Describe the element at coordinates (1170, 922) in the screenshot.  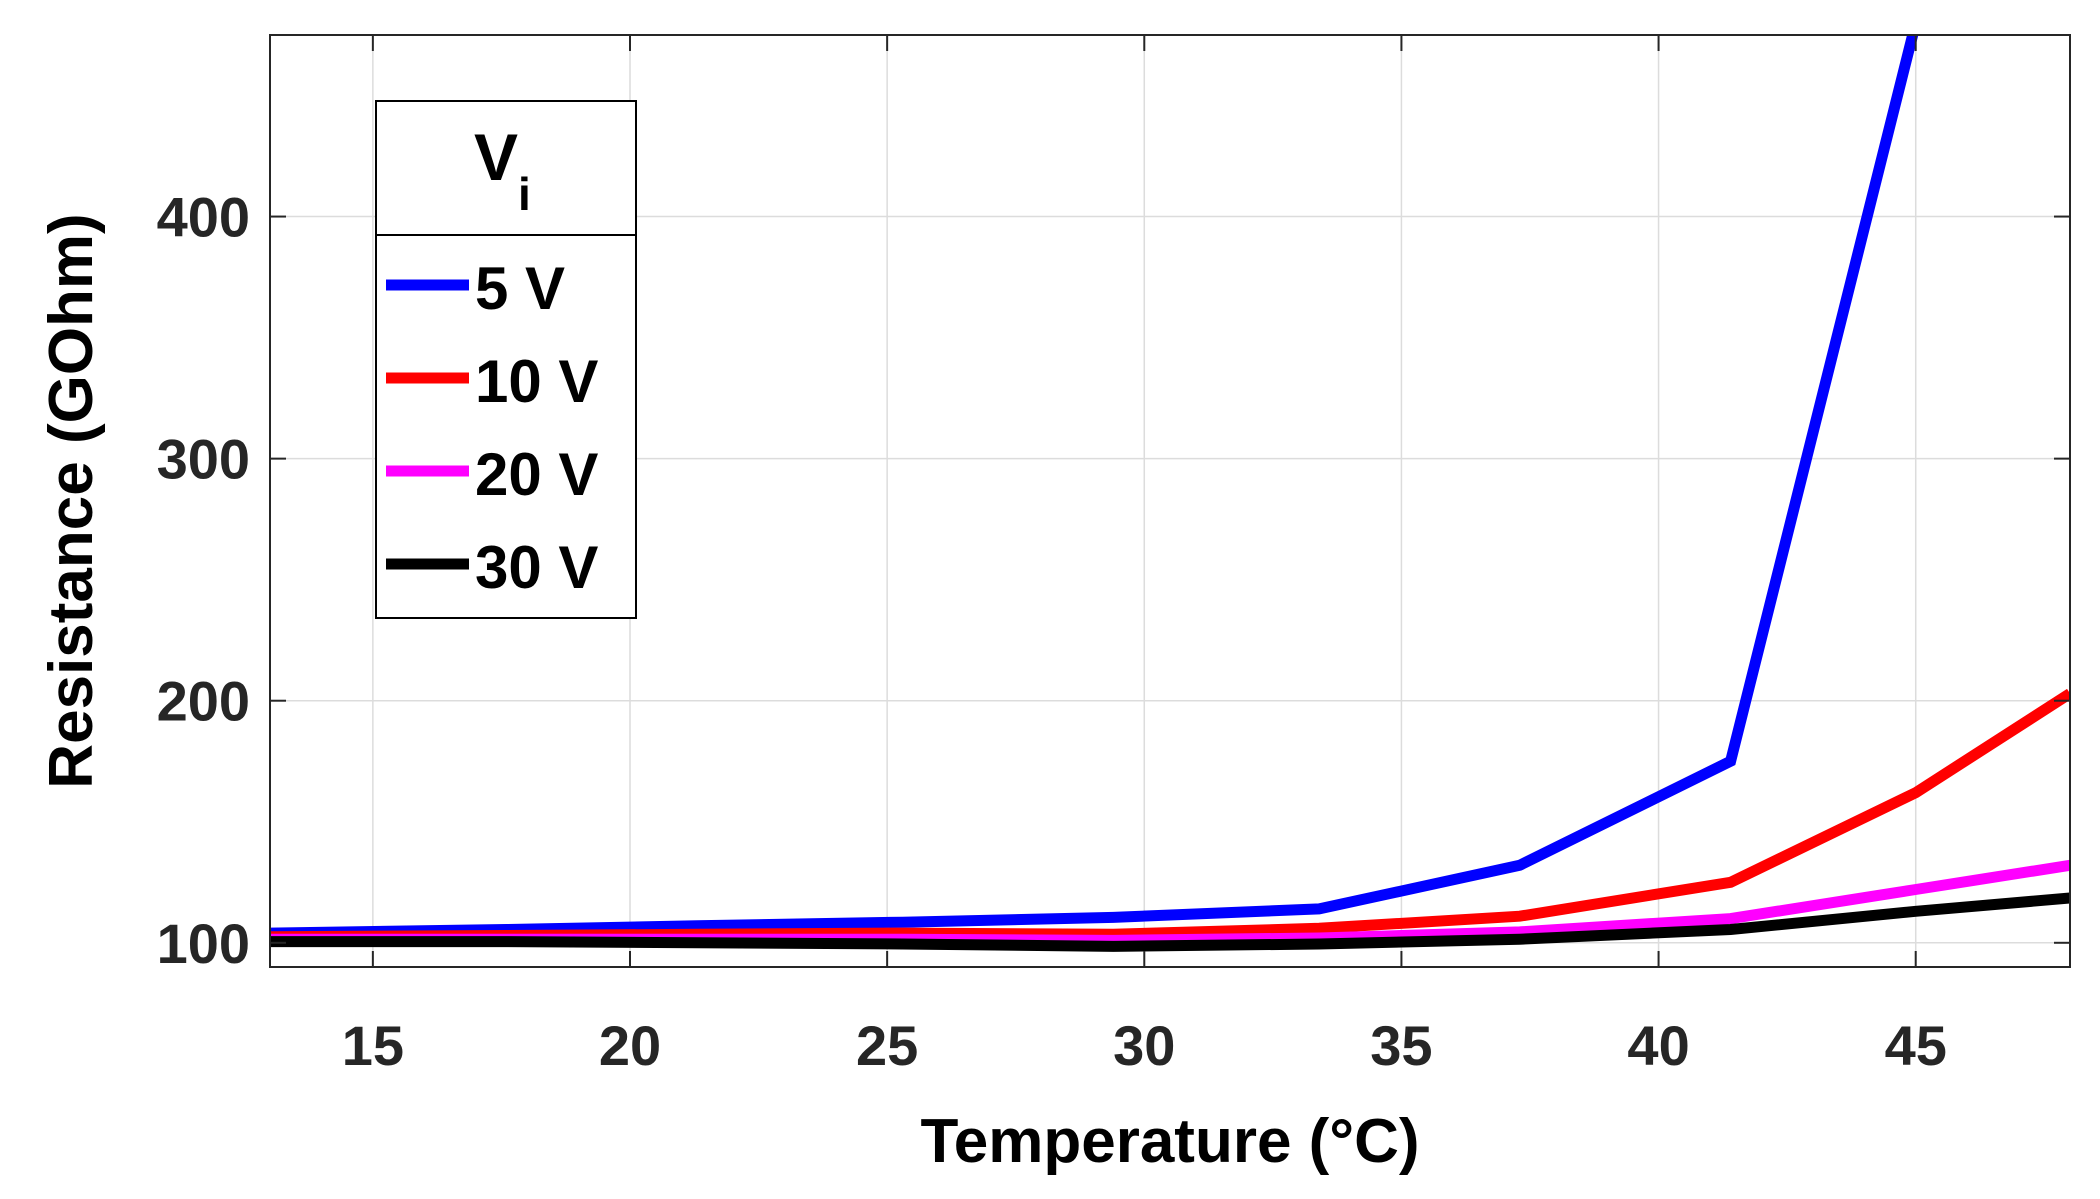
I see `series-line-30v` at that location.